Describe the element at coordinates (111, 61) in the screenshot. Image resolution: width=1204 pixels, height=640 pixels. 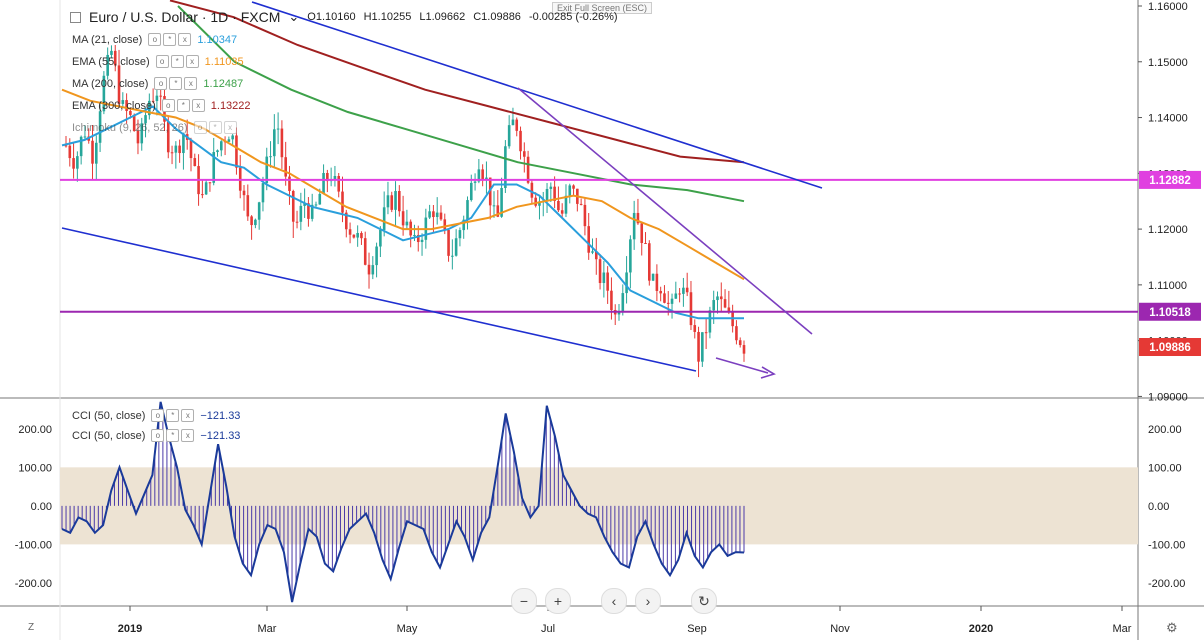
I see `legend-label: EMA (55, close)` at that location.